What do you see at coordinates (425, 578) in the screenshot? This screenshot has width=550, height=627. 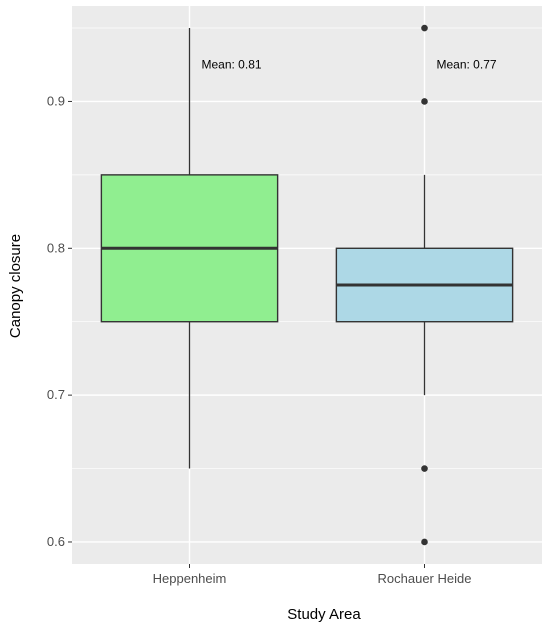 I see `x-tick-label: Rochauer Heide` at bounding box center [425, 578].